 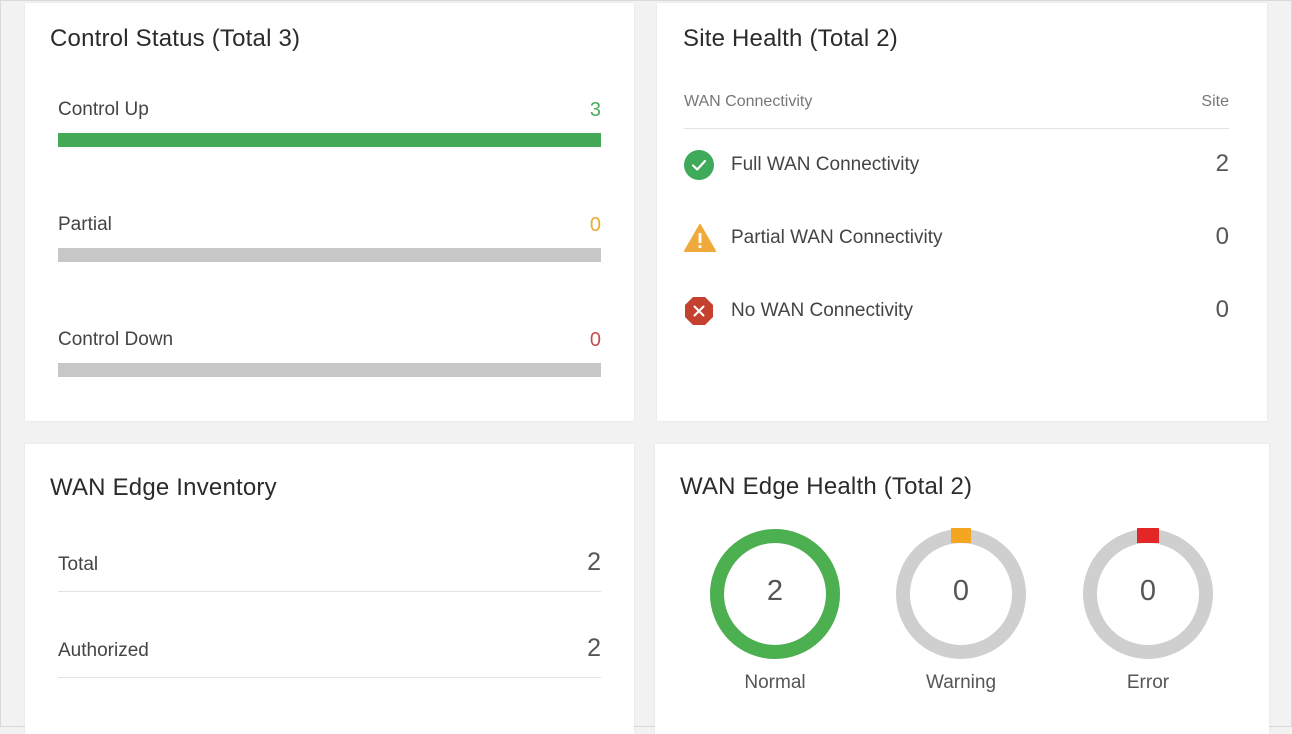 What do you see at coordinates (329, 370) in the screenshot?
I see `control-down-bar` at bounding box center [329, 370].